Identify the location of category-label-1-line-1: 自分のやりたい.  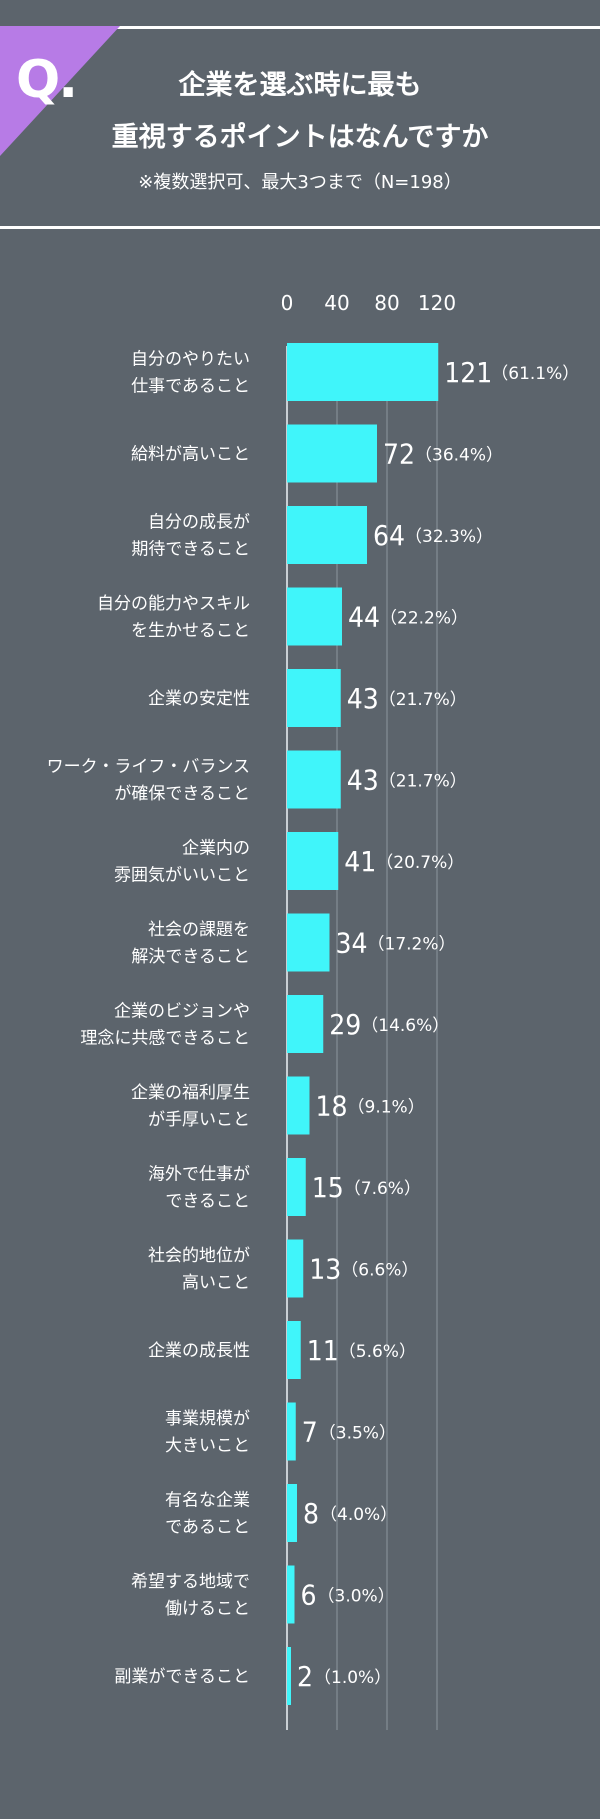
(190, 360).